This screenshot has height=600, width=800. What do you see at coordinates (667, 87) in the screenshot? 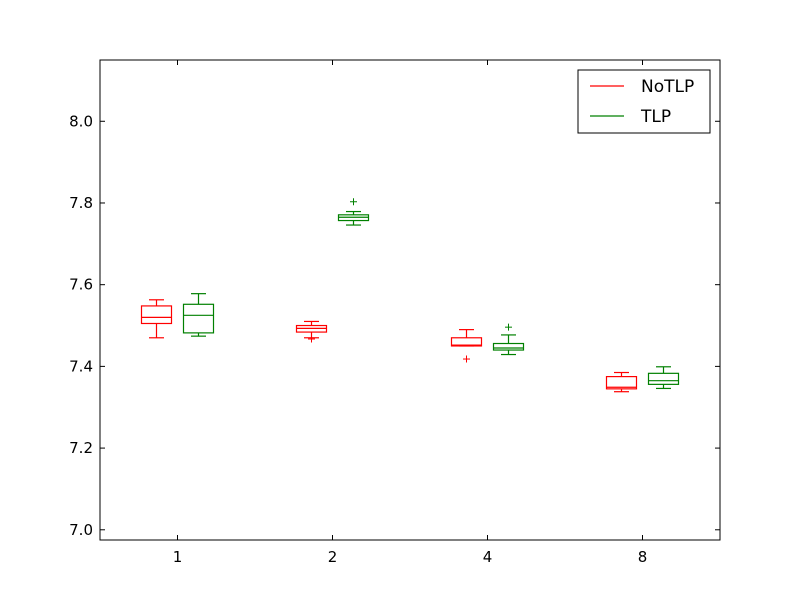
I see `legend-label-notlp: NoTLP` at bounding box center [667, 87].